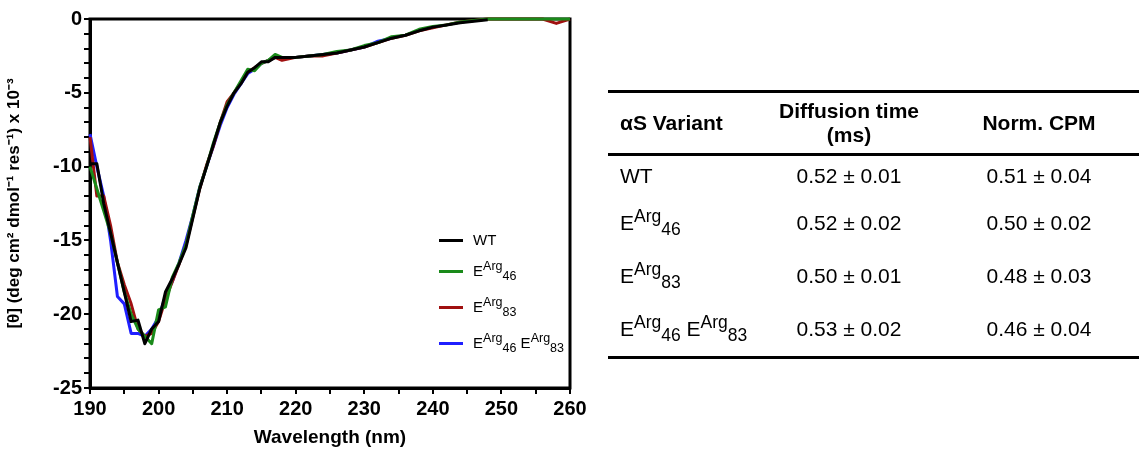 The height and width of the screenshot is (453, 1139). I want to click on y-tick-label: -10, so click(67, 165).